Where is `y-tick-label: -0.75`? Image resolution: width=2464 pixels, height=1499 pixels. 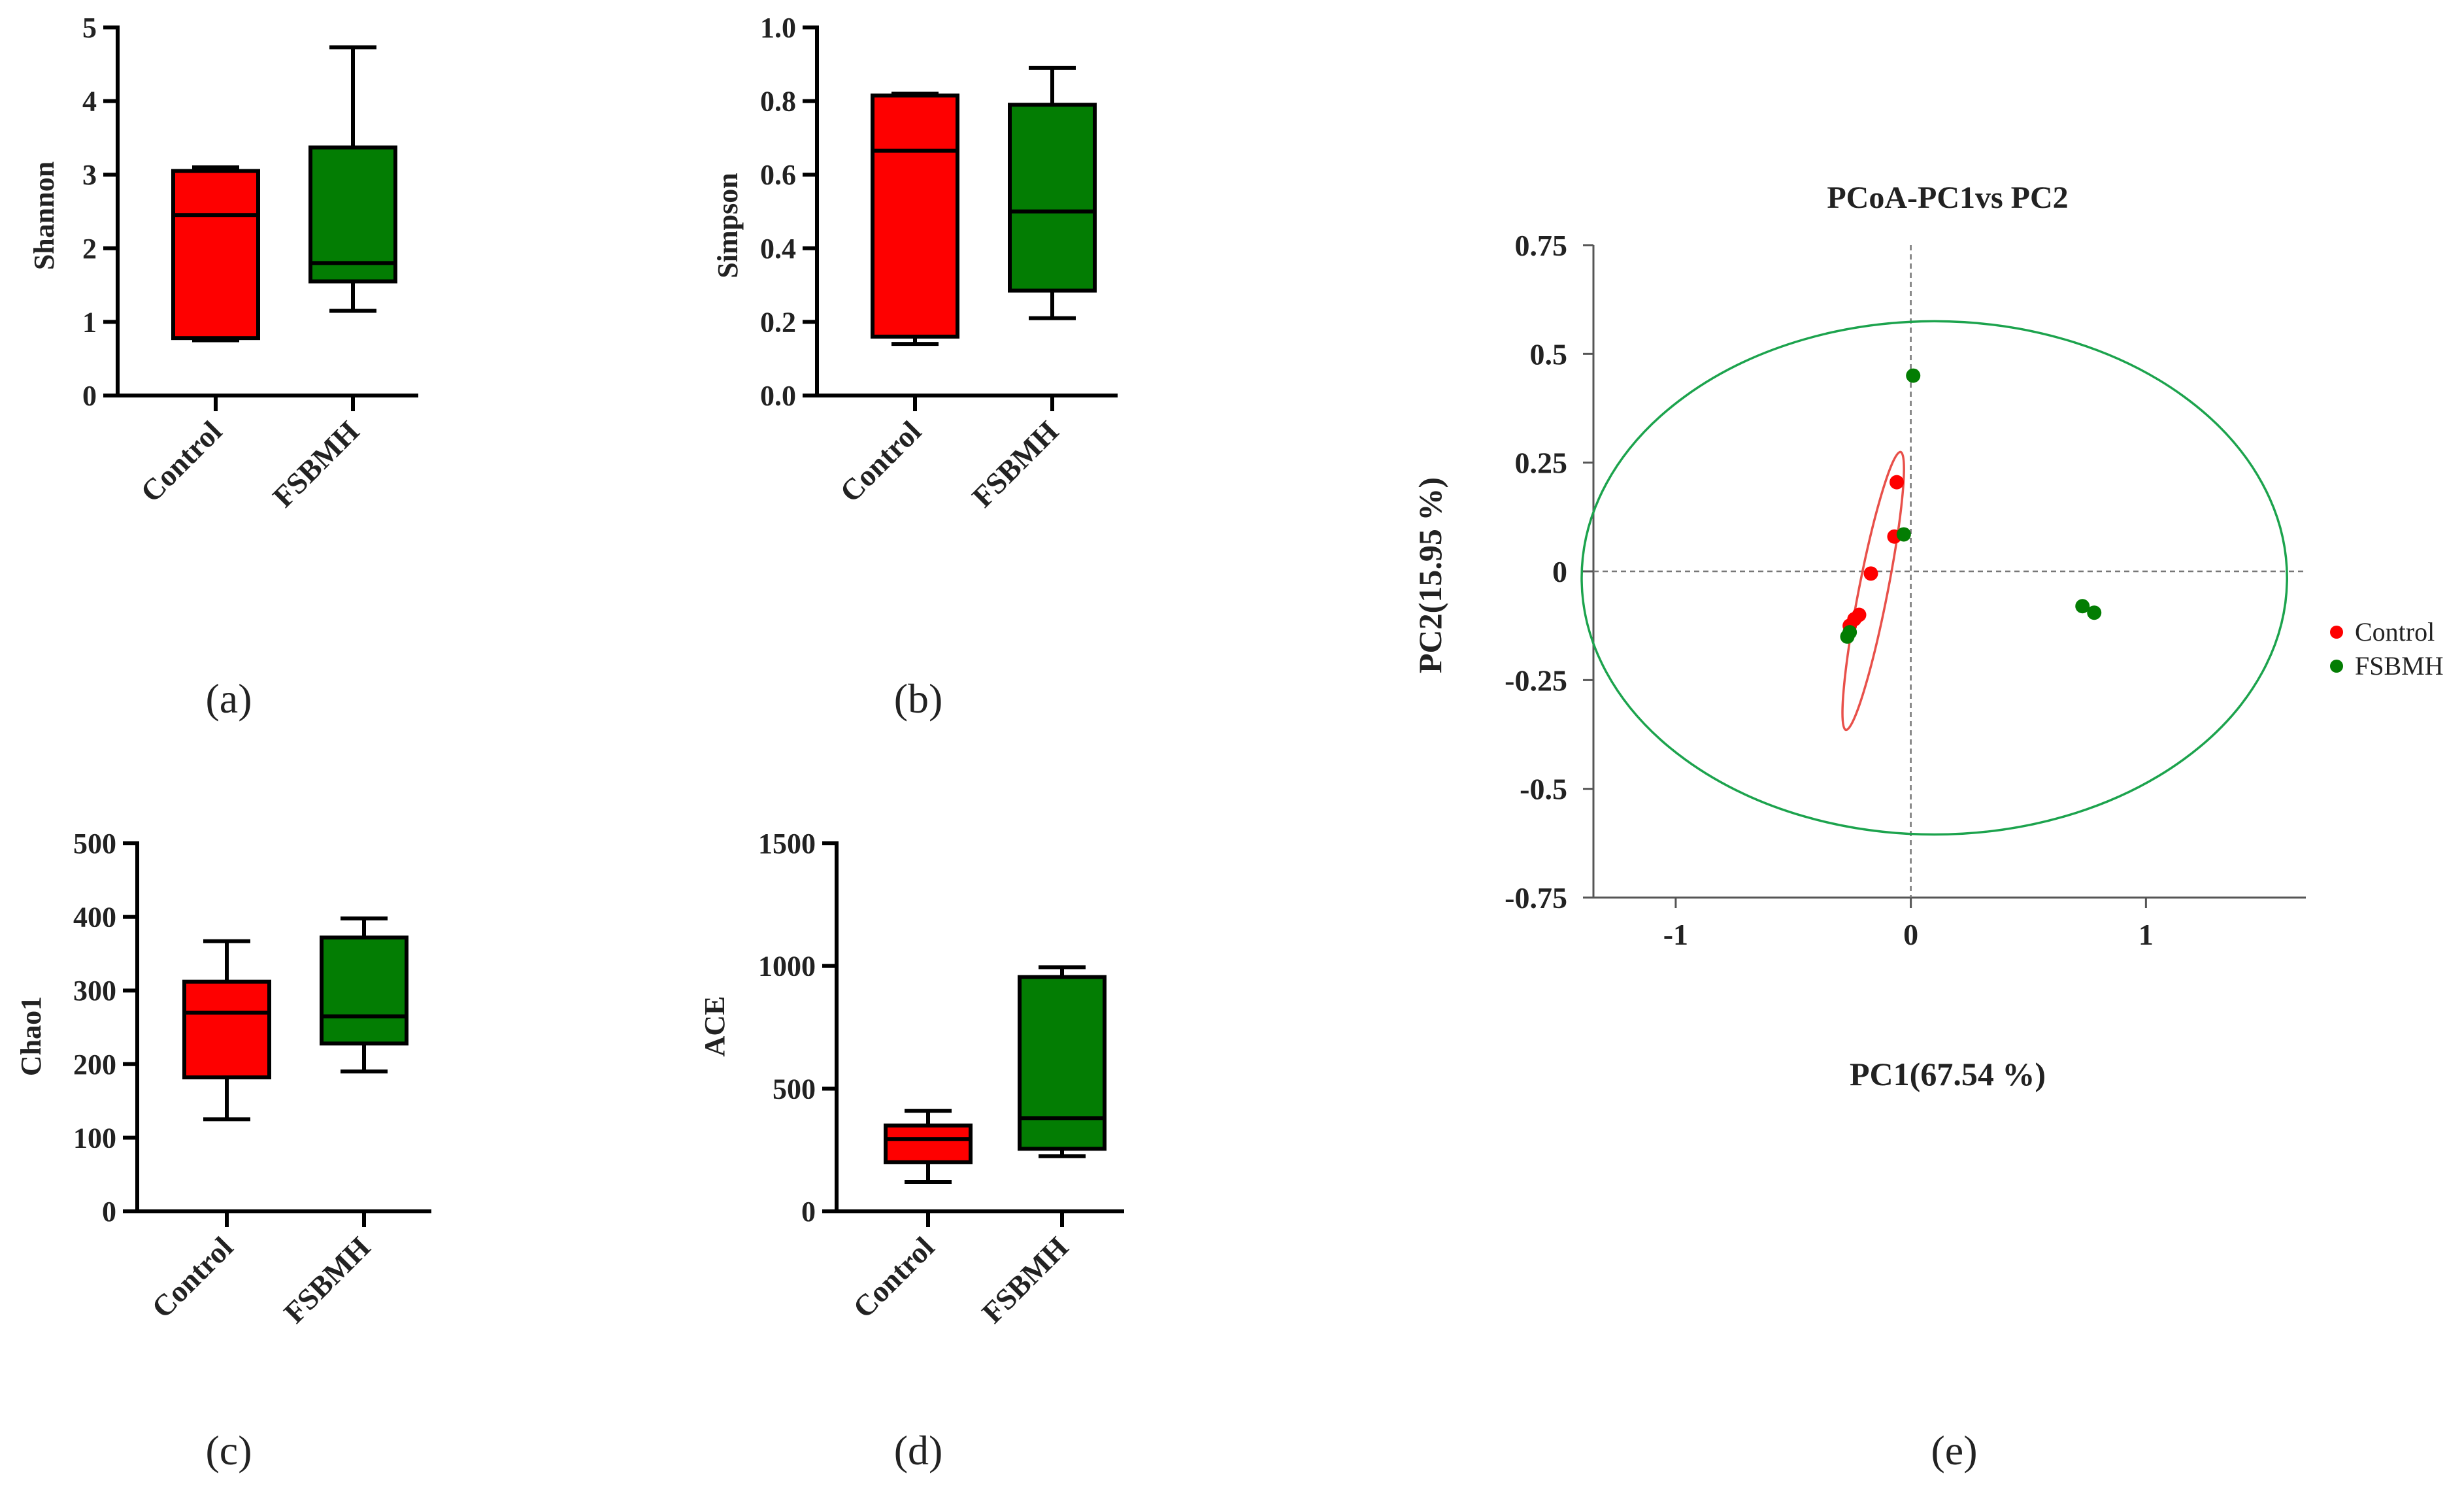
y-tick-label: -0.75 is located at coordinates (1536, 898).